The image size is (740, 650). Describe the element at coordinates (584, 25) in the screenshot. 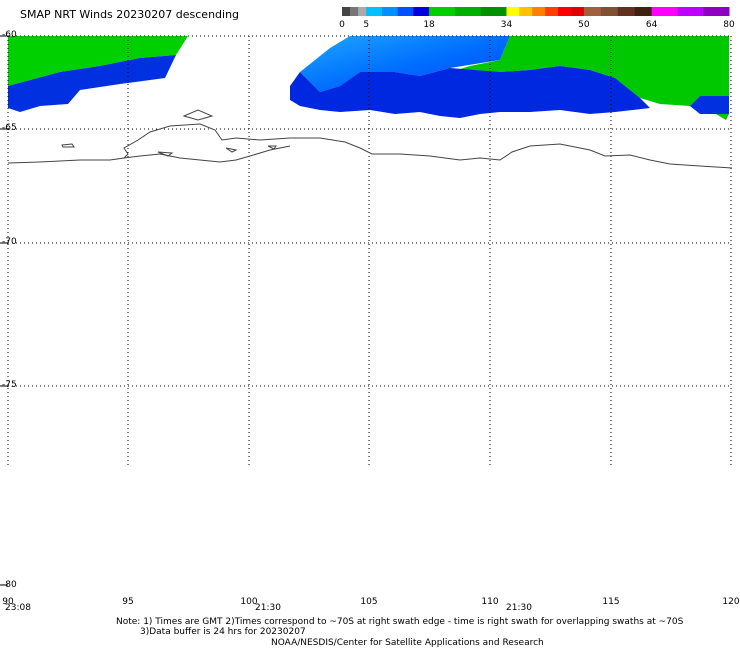

I see `colorbar-tick-label: 50` at that location.